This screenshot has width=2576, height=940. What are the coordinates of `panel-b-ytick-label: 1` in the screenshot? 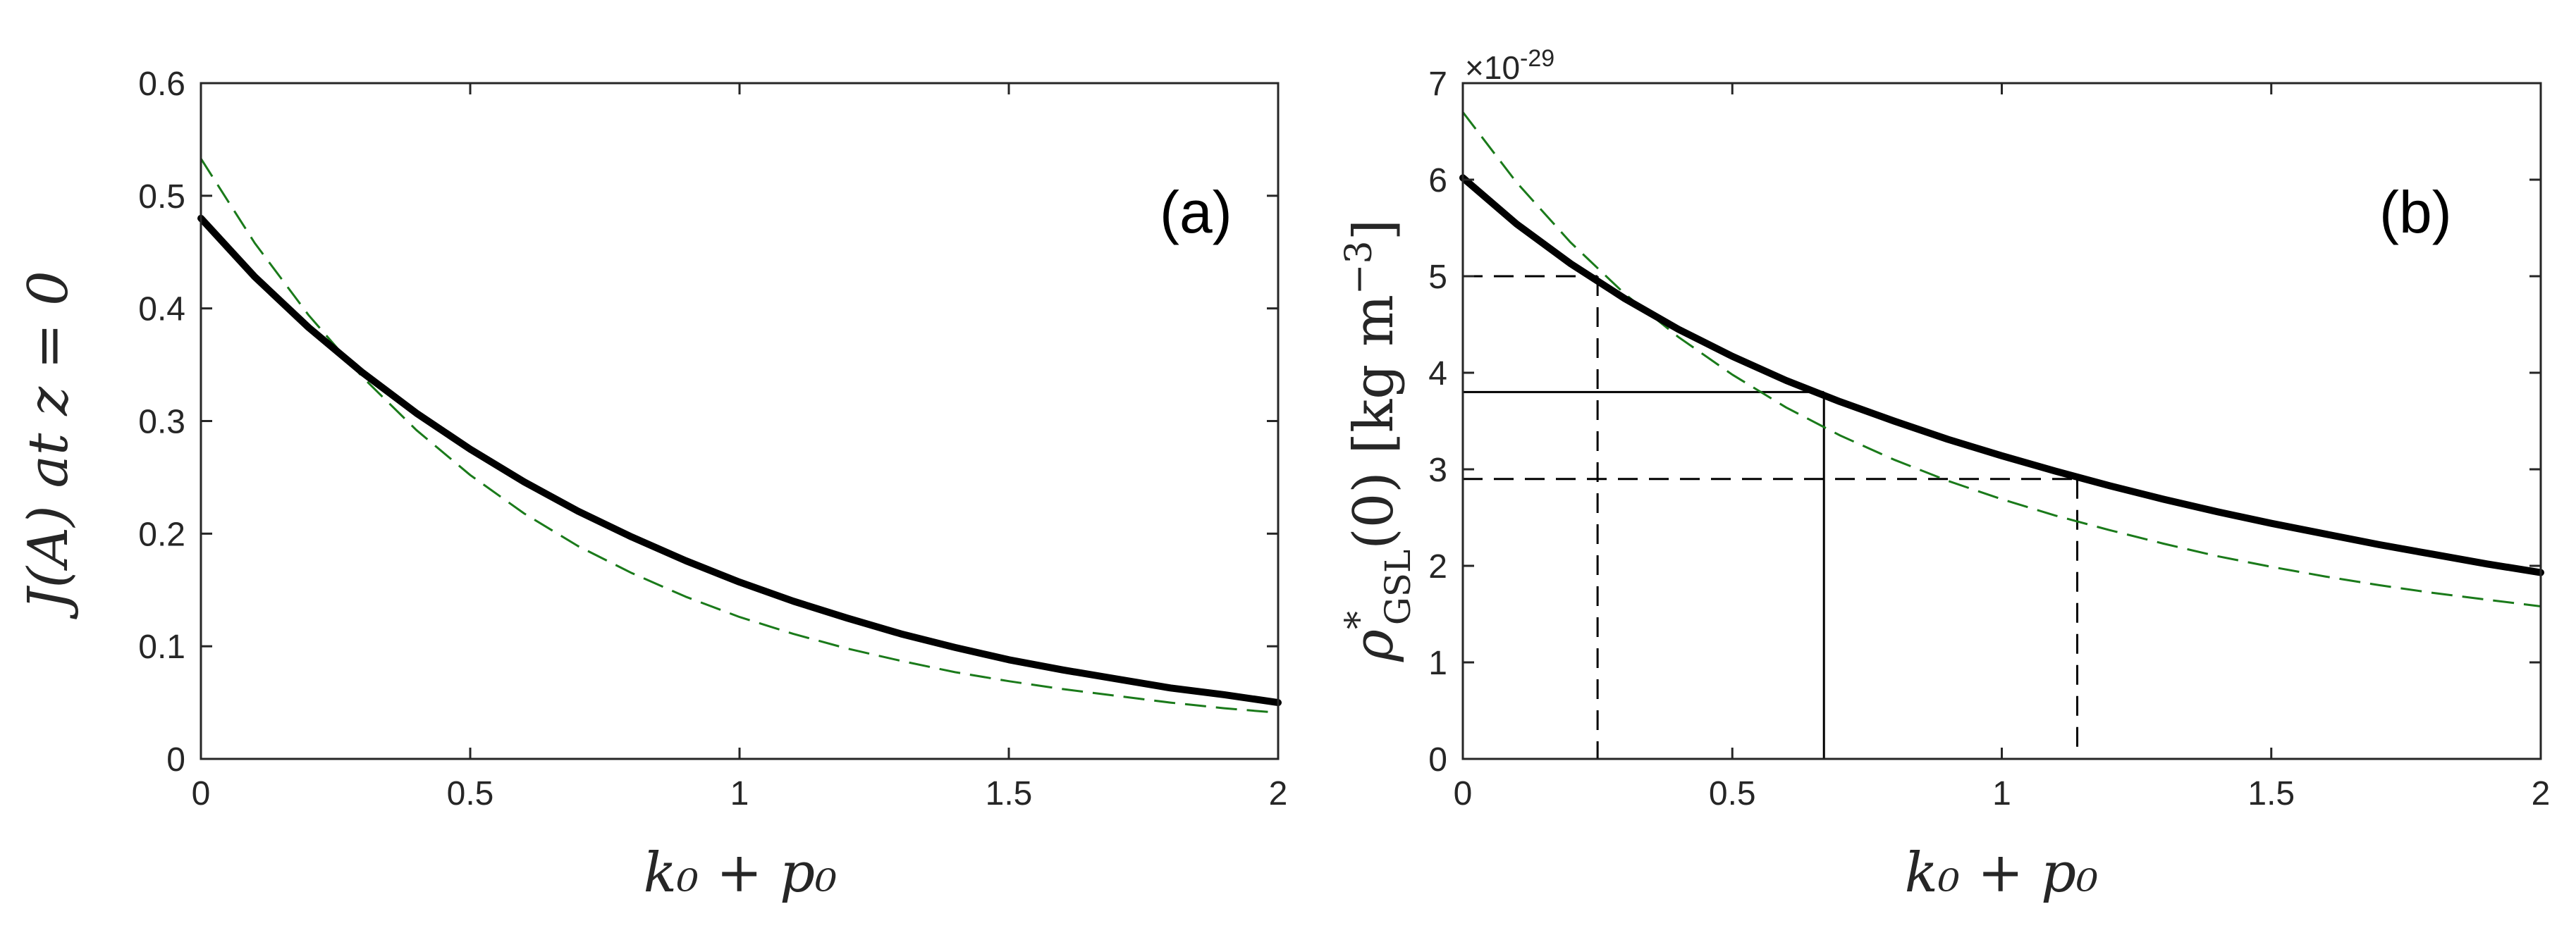 It's located at (1437, 663).